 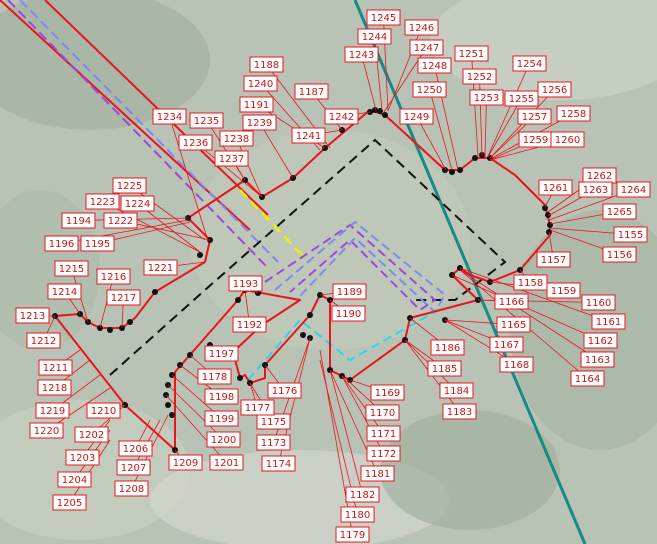 I want to click on point-label-1165: 1165, so click(x=513, y=324).